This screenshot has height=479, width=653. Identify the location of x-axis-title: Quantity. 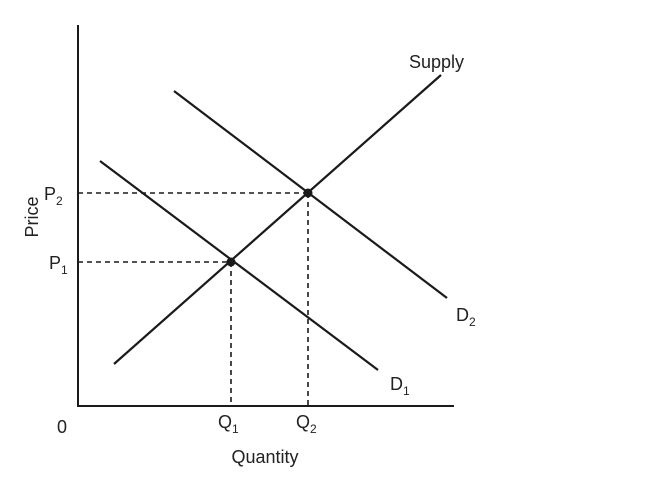
(264, 457).